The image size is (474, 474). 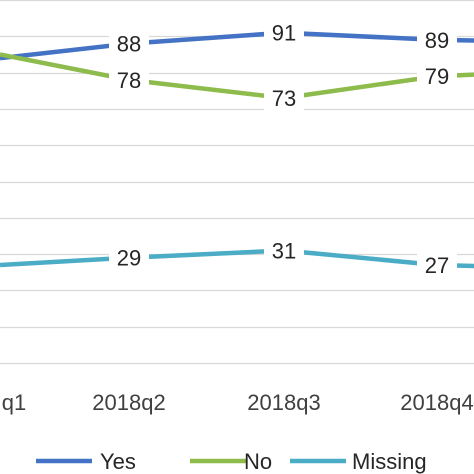 I want to click on data-label-yes-2018q4: 89, so click(x=437, y=40).